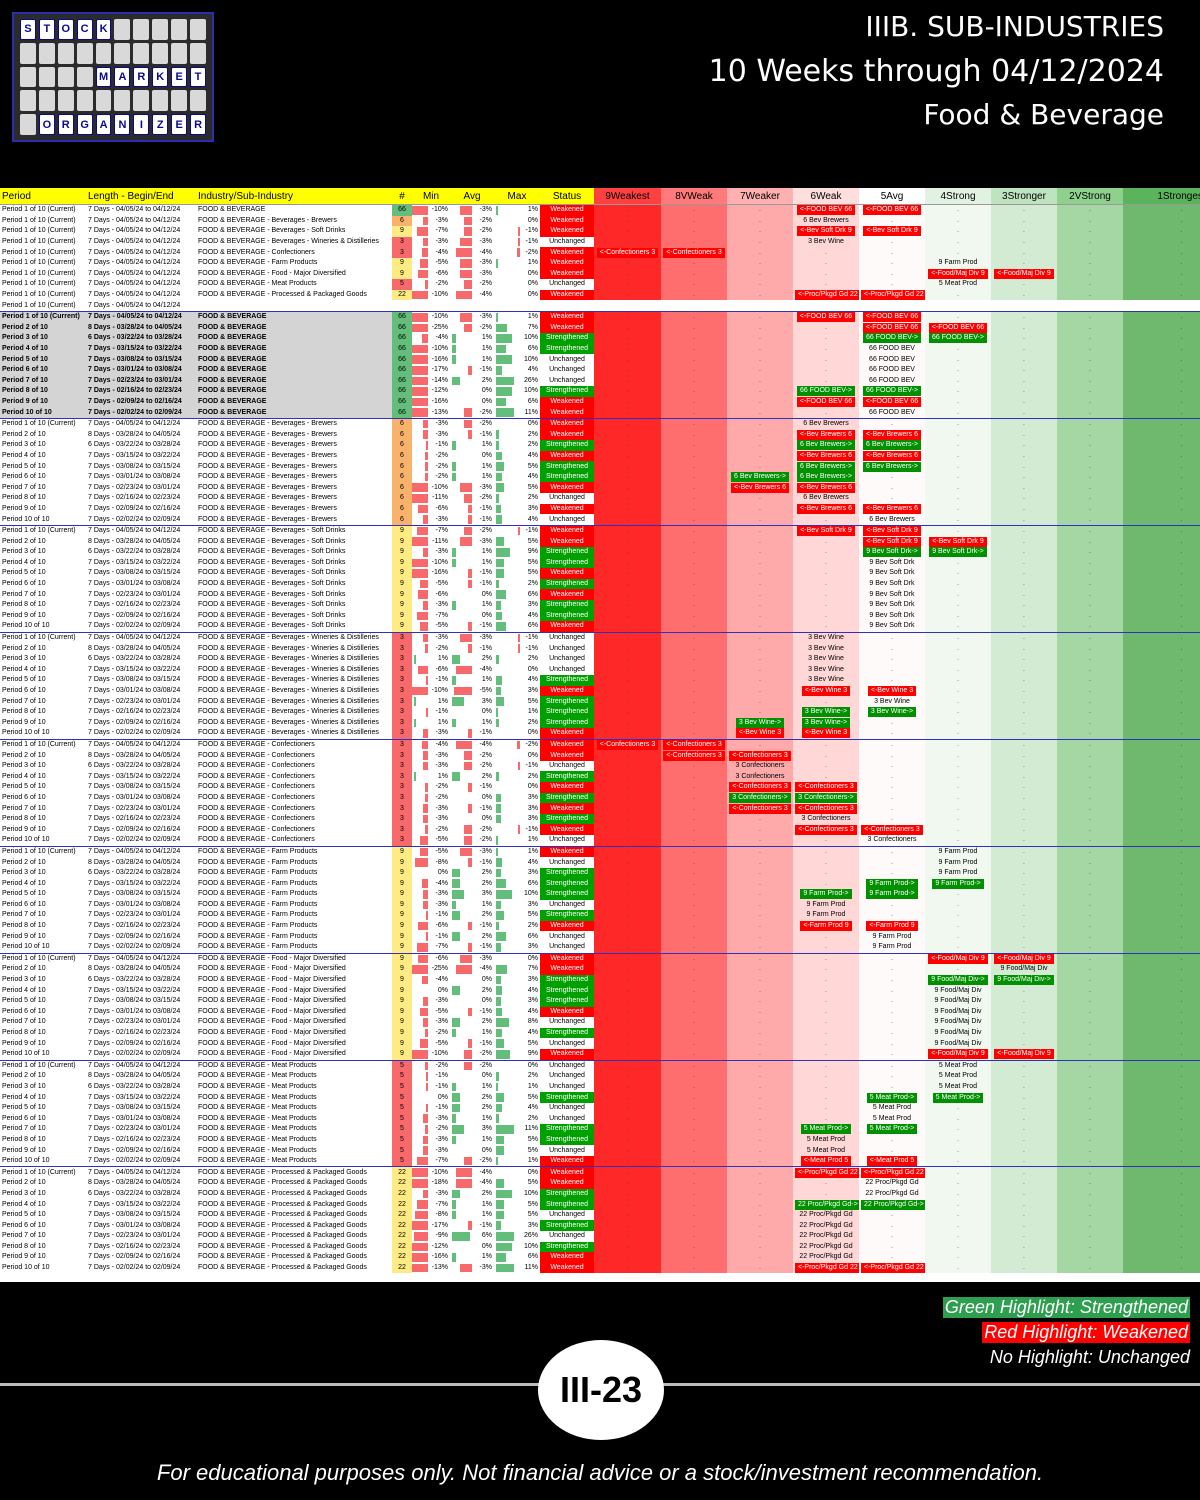 This screenshot has width=1200, height=1500. What do you see at coordinates (39, 295) in the screenshot?
I see `period-cell: Period 1 of 10 (Current)` at bounding box center [39, 295].